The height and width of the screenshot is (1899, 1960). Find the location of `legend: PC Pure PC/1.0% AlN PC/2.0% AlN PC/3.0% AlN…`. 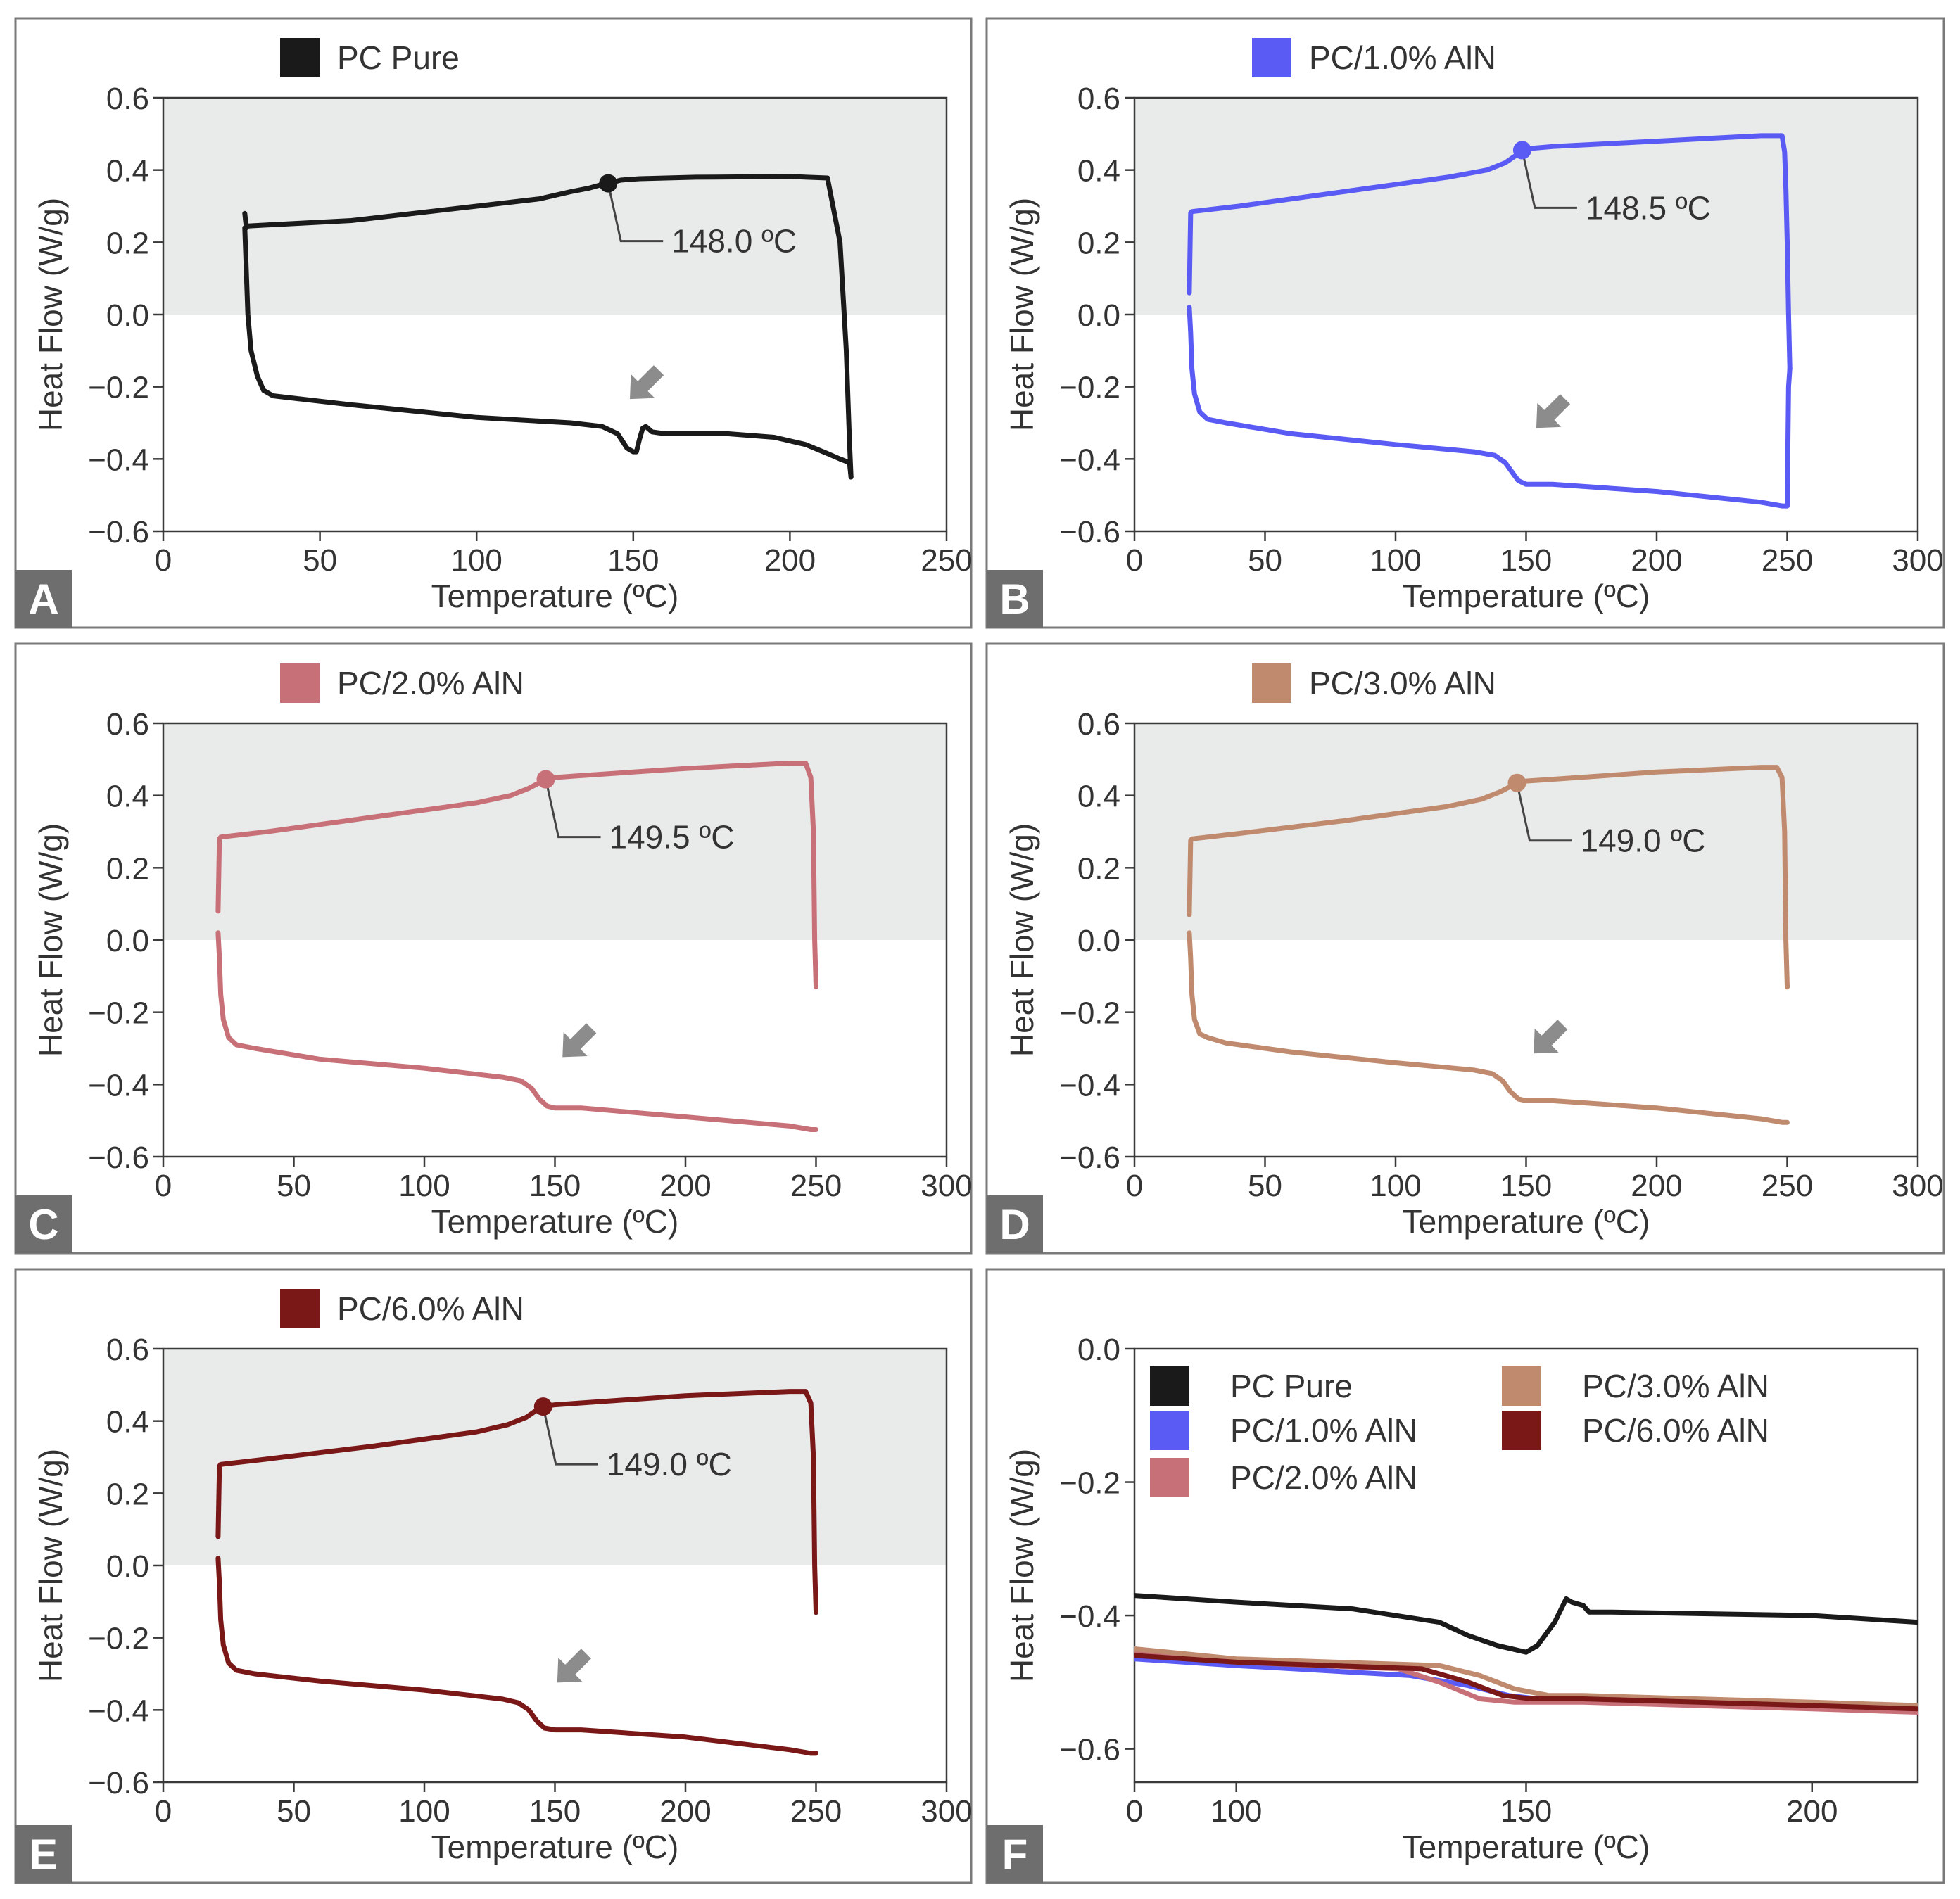

legend: PC Pure PC/1.0% AlN PC/2.0% AlN PC/3.0% AlN… is located at coordinates (1460, 1431).